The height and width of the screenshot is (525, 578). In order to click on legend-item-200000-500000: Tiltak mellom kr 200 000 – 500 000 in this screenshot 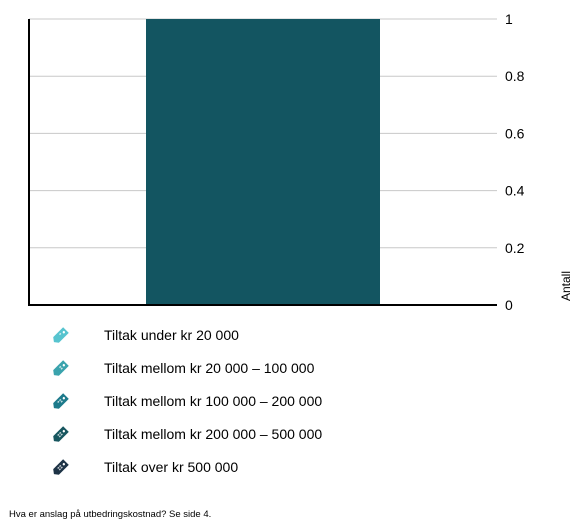, I will do `click(186, 433)`.